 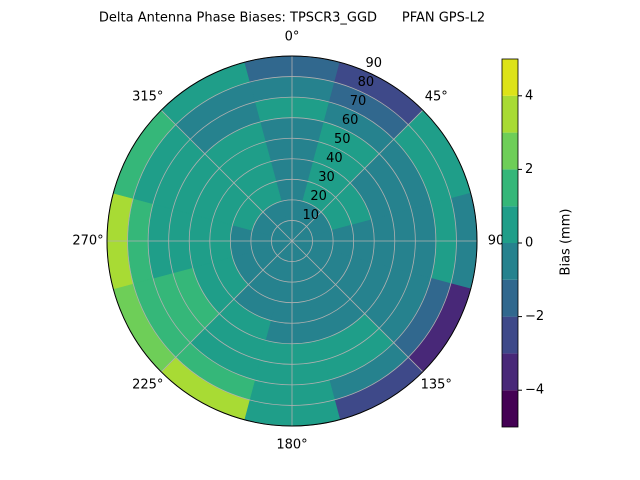 I want to click on colorbar-tick-label: −4, so click(x=534, y=390).